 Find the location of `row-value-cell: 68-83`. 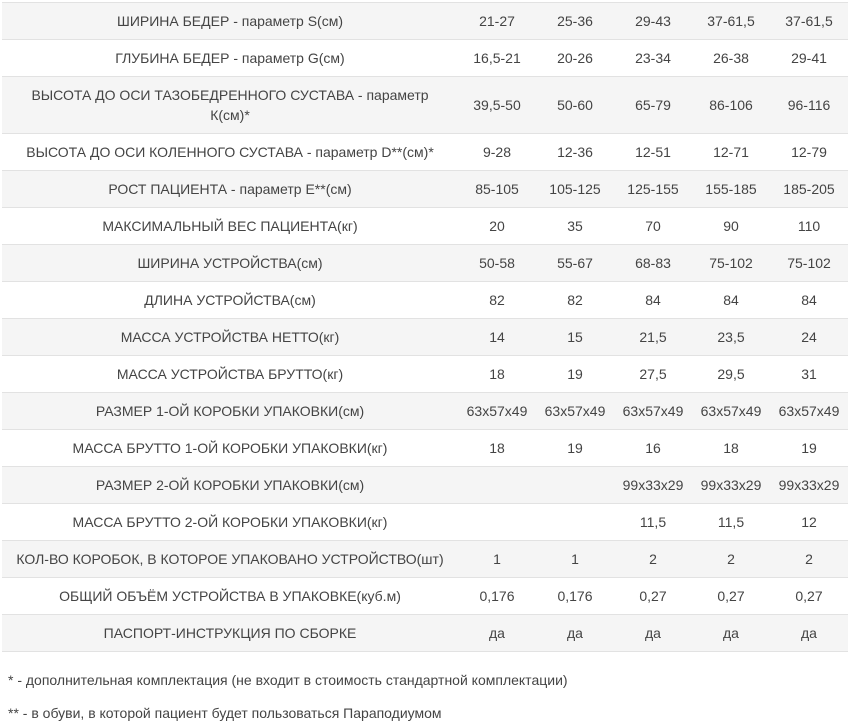

row-value-cell: 68-83 is located at coordinates (653, 263).